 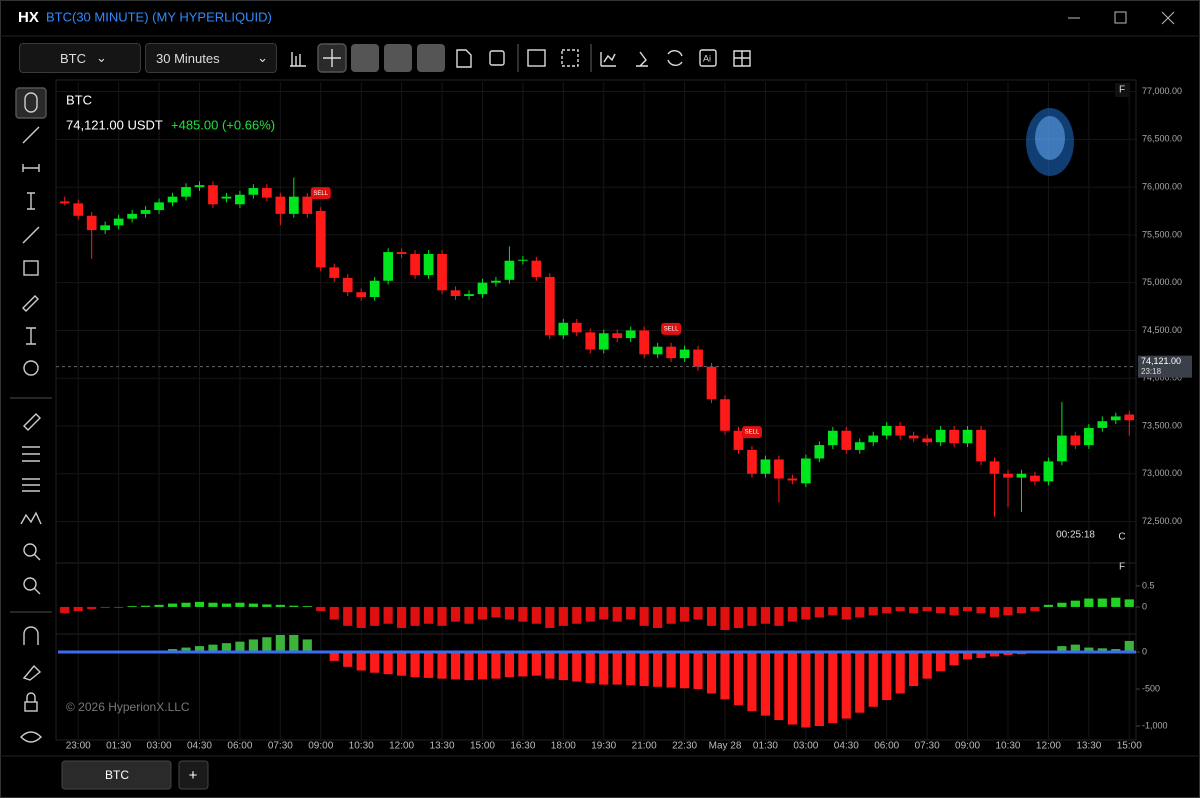 I want to click on x-tick-label: 10:30, so click(x=1007, y=746).